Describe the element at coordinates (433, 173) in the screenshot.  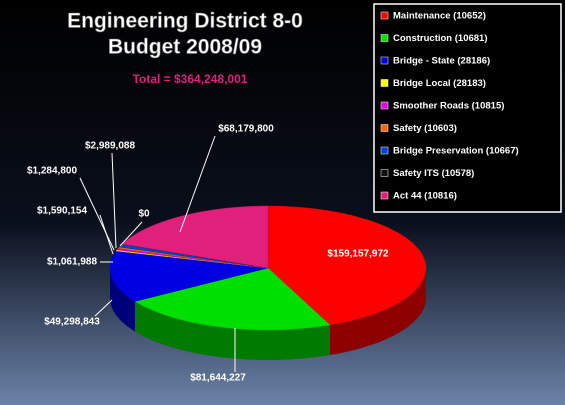
I see `legend-label: Safety ITS (10578)` at that location.